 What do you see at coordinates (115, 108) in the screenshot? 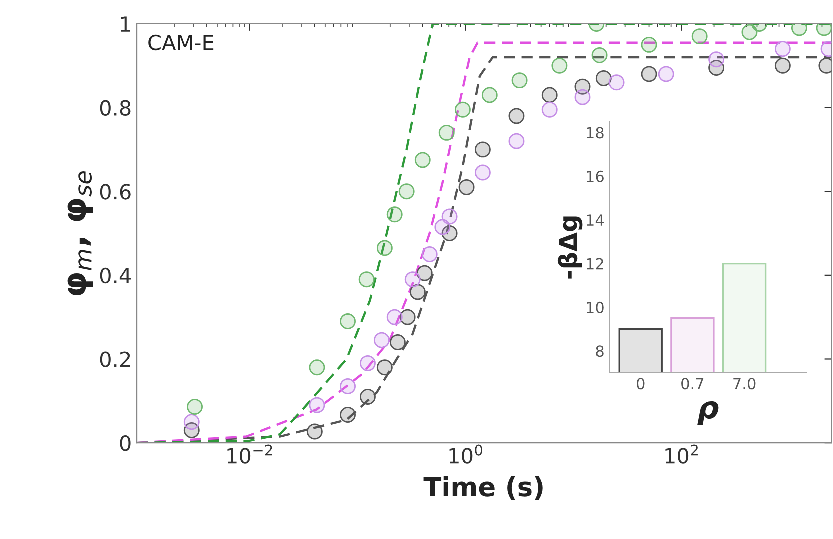
I see `y-tick-label: 0.8` at bounding box center [115, 108].